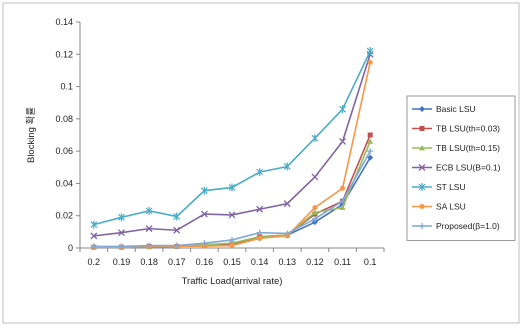  What do you see at coordinates (64, 119) in the screenshot?
I see `y-tick-label: 0.08` at bounding box center [64, 119].